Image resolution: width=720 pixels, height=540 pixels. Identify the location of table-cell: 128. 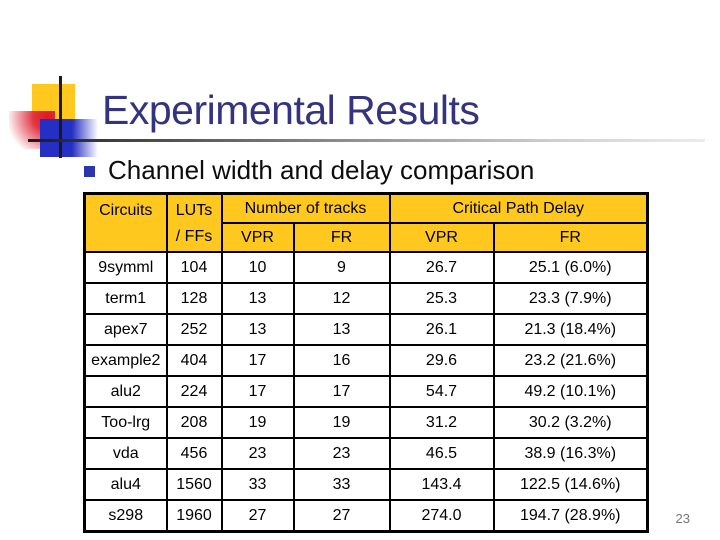
(194, 298).